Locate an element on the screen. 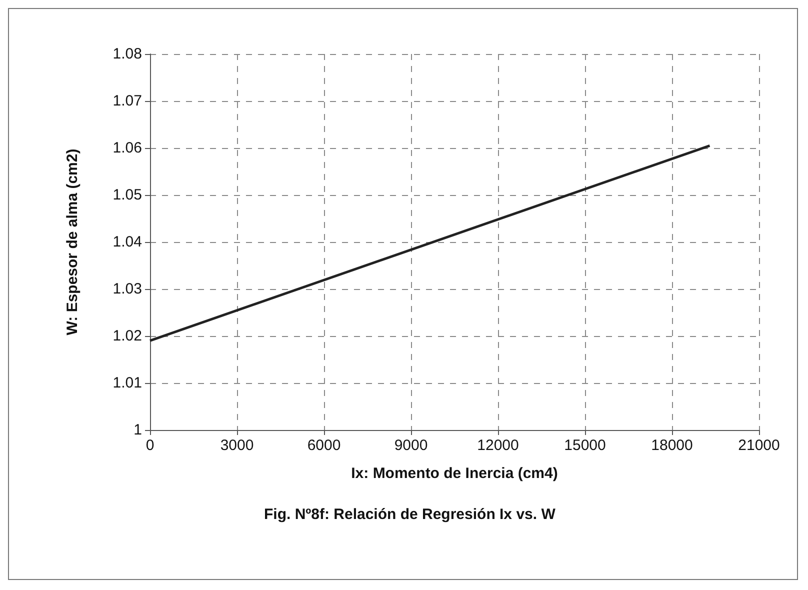 This screenshot has height=590, width=808. x-tick-label: 12000 is located at coordinates (498, 445).